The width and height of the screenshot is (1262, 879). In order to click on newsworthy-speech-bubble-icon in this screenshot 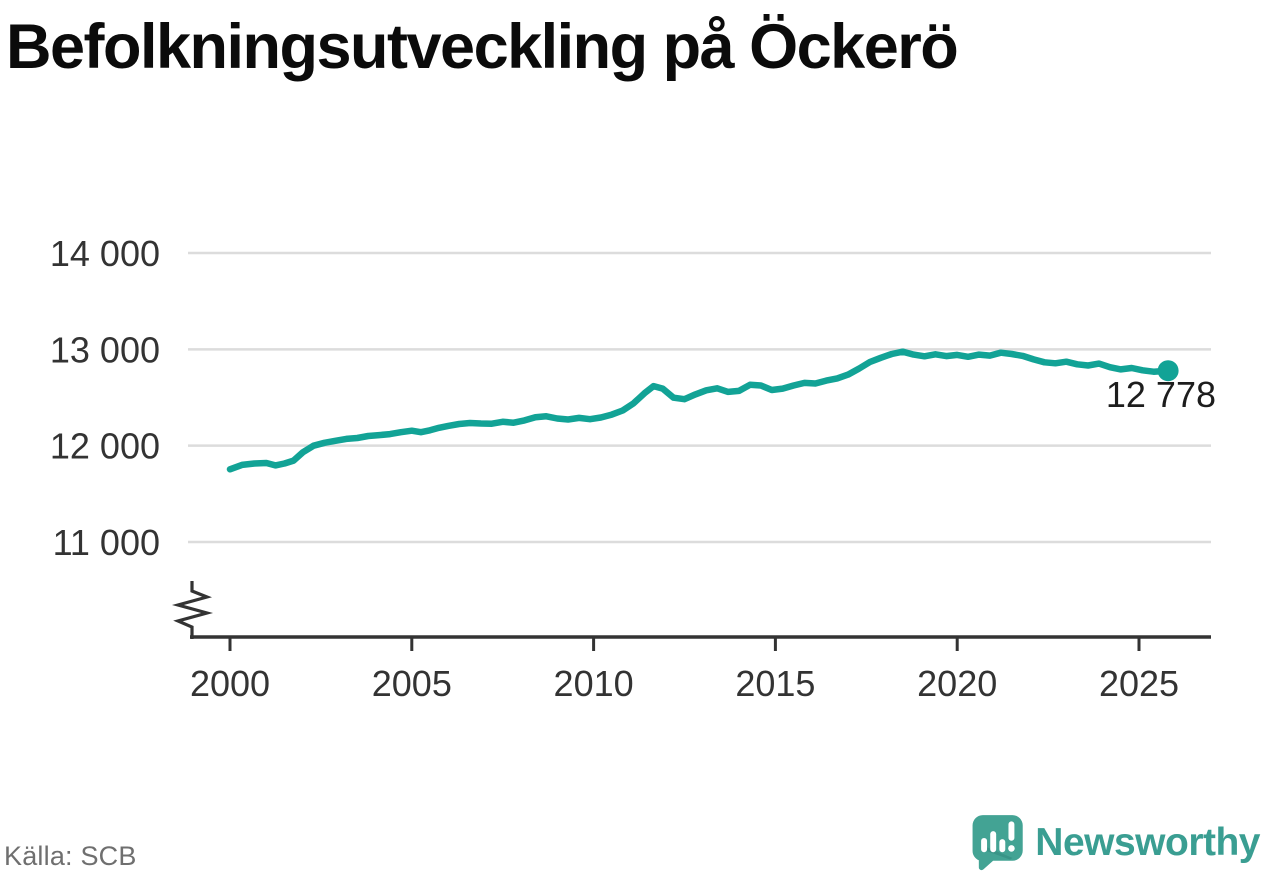, I will do `click(998, 843)`.